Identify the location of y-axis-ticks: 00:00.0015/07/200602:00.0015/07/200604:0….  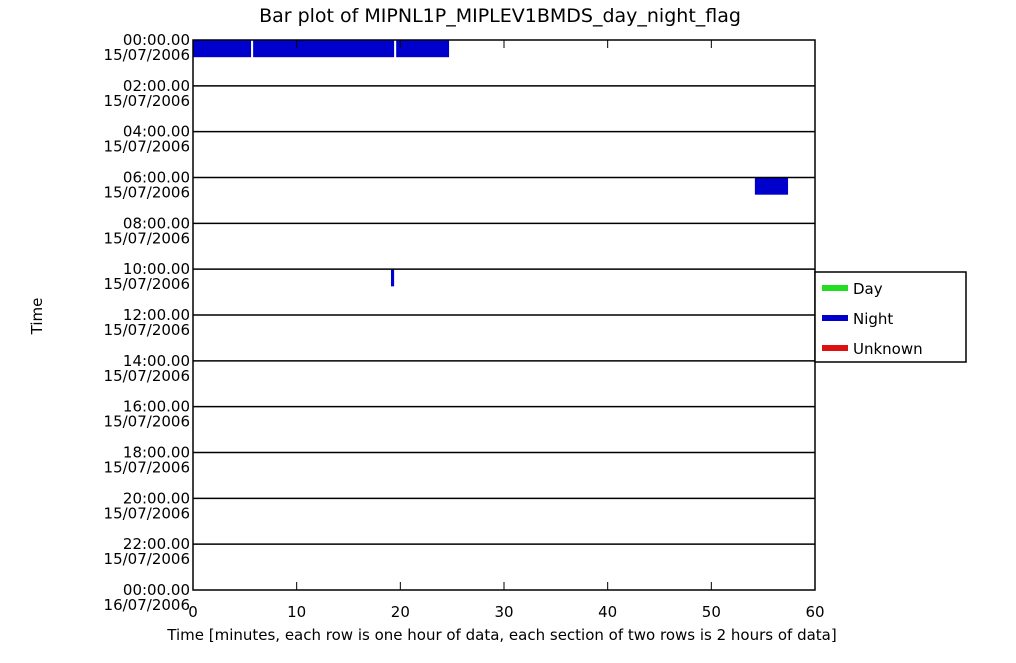
(147, 322).